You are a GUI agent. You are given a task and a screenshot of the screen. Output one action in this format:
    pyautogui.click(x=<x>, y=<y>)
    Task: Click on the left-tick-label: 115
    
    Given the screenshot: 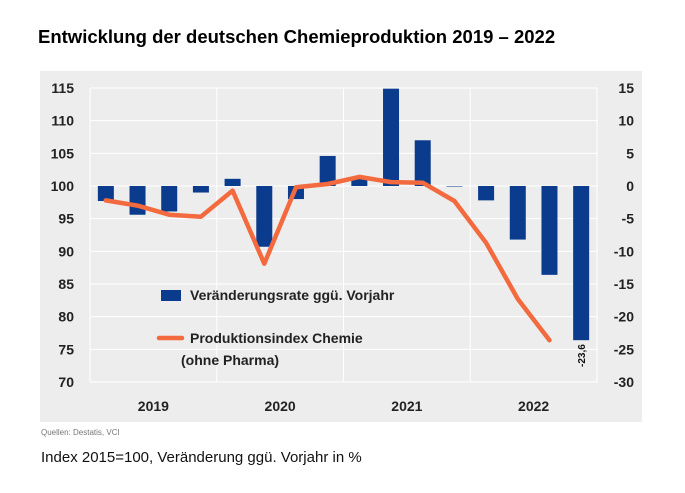 What is the action you would take?
    pyautogui.click(x=62, y=88)
    